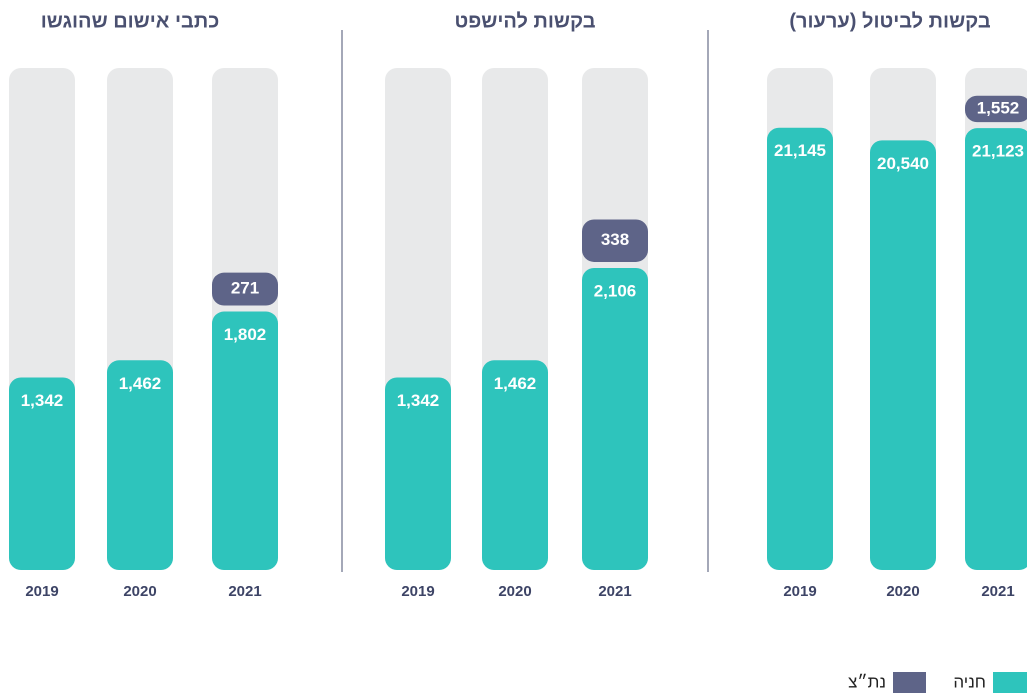 The height and width of the screenshot is (693, 1027). I want to click on value-label: 2,106, so click(615, 290).